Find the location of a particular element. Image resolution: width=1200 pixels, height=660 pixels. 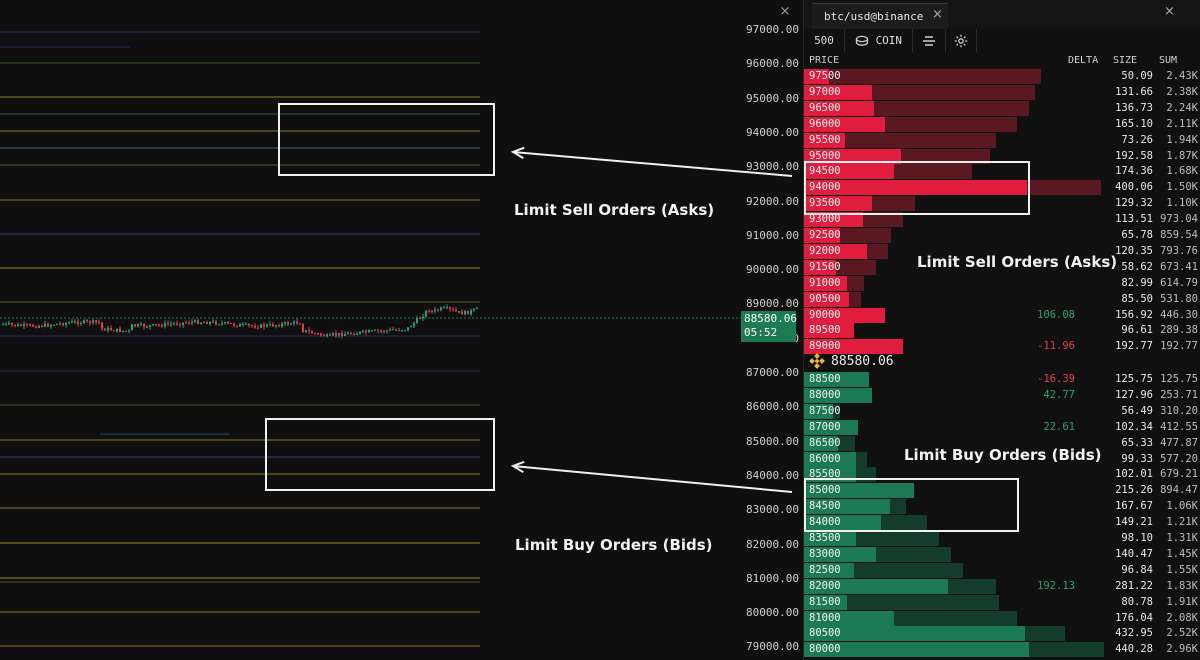

orderbook-row: 97500 50.09 2.43K is located at coordinates (1002, 76).